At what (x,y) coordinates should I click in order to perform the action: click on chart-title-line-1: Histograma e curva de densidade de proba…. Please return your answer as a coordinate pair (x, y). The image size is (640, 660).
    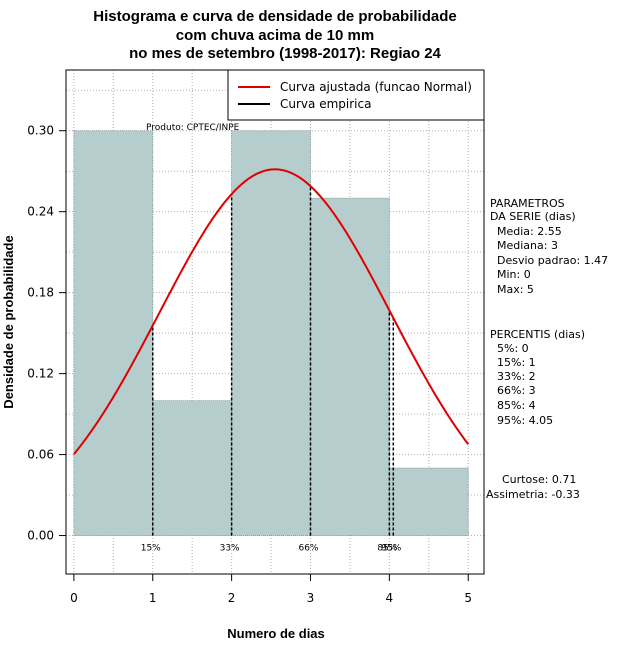
    Looking at the image, I should click on (274, 16).